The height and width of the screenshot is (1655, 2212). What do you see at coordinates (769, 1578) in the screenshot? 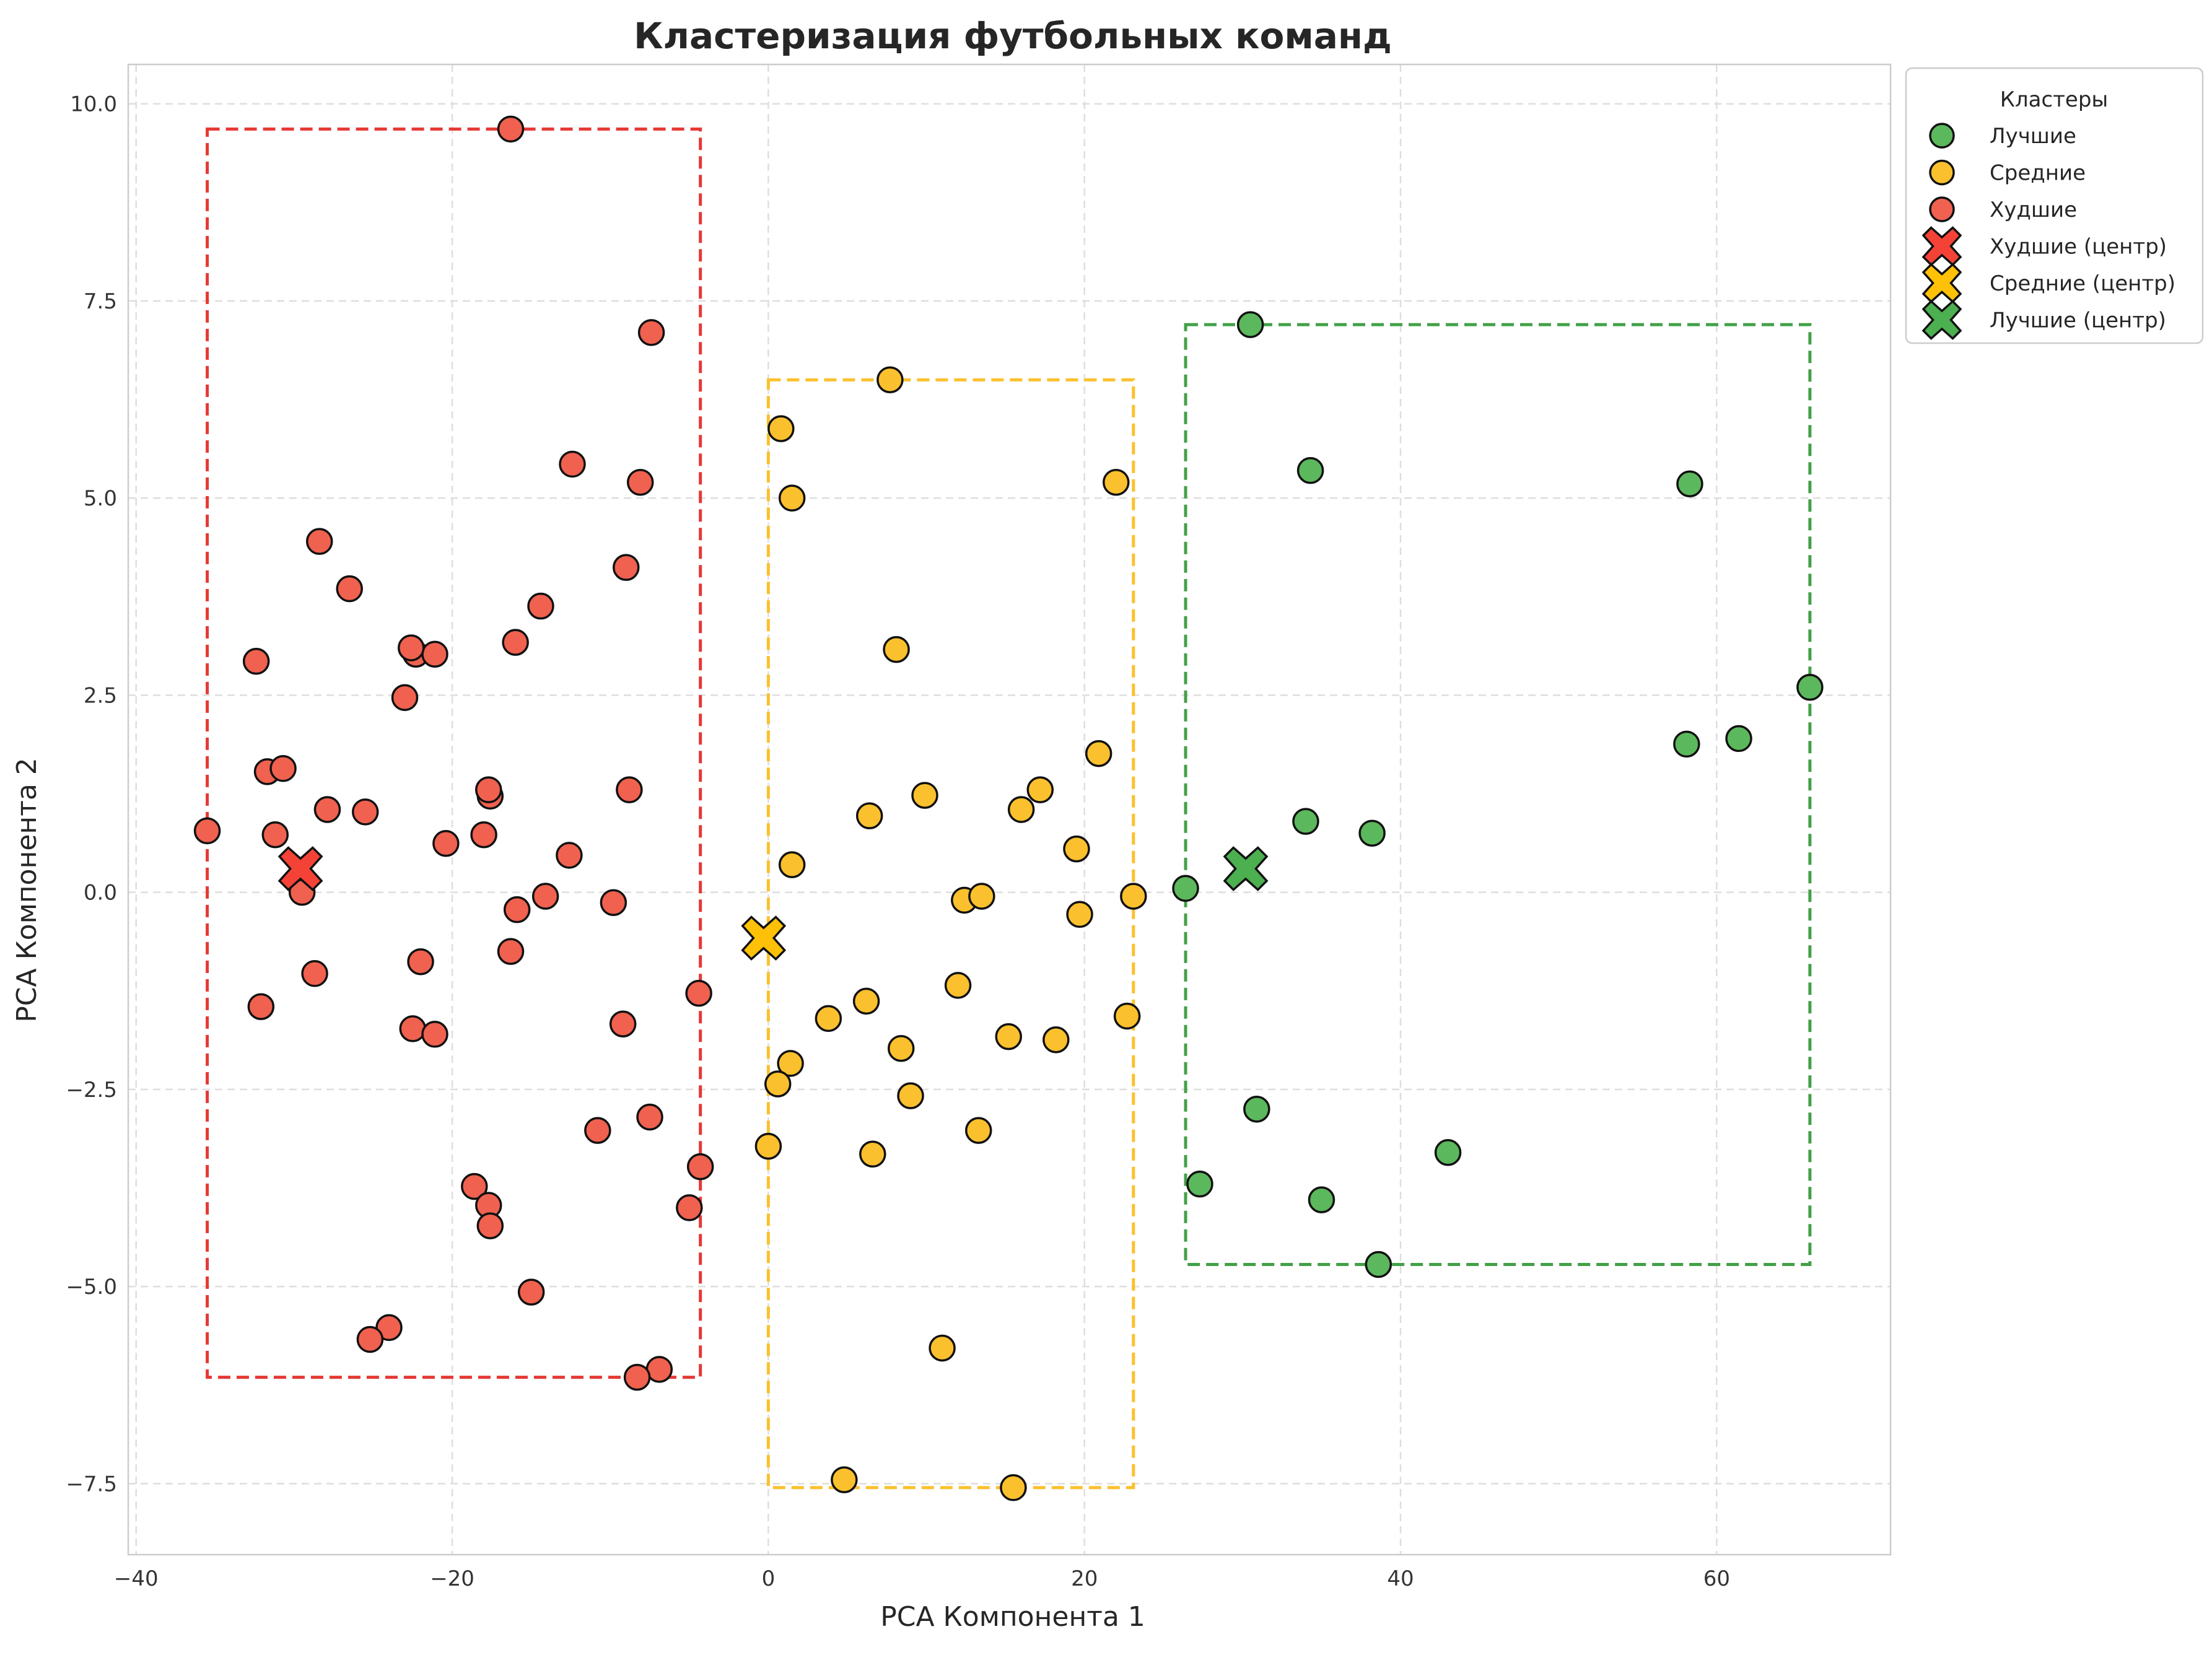
I see `x-tick-label: 0` at bounding box center [769, 1578].